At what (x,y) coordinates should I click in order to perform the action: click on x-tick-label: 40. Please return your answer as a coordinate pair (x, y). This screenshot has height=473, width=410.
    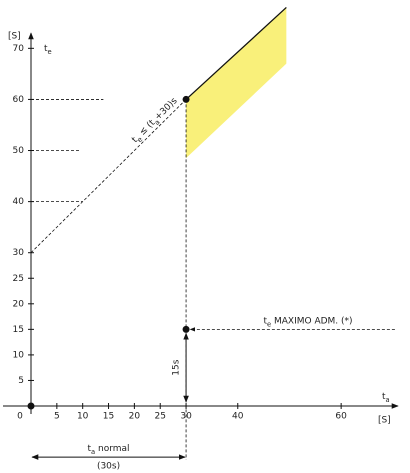
    Looking at the image, I should click on (238, 417).